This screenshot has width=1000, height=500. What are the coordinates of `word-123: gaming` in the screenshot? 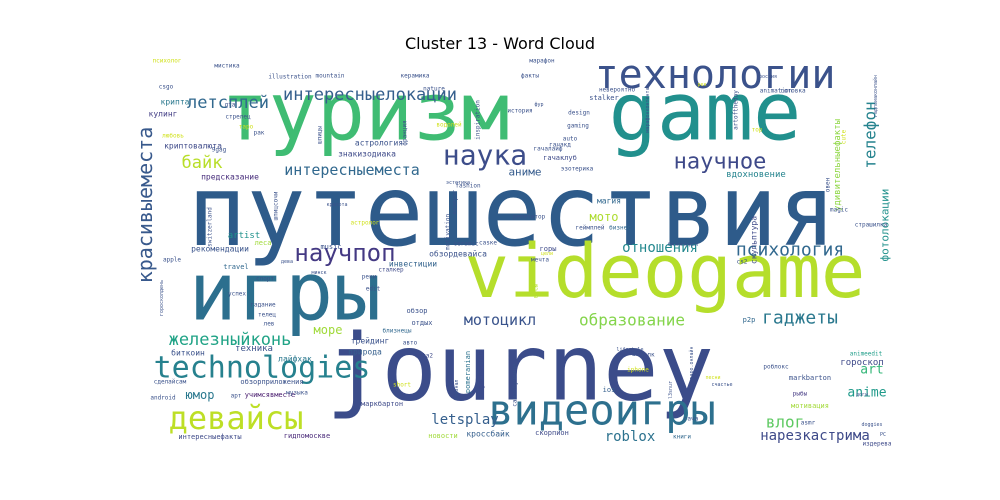 It's located at (578, 126).